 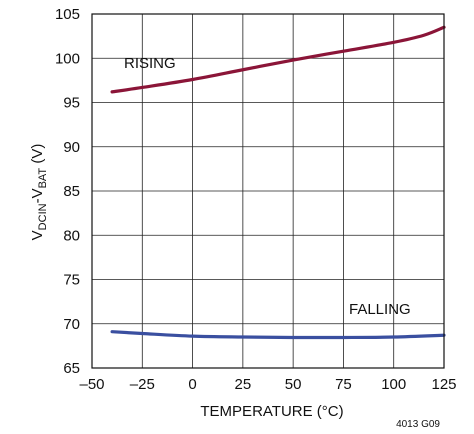 I want to click on y-tick-label: 65, so click(x=71, y=368).